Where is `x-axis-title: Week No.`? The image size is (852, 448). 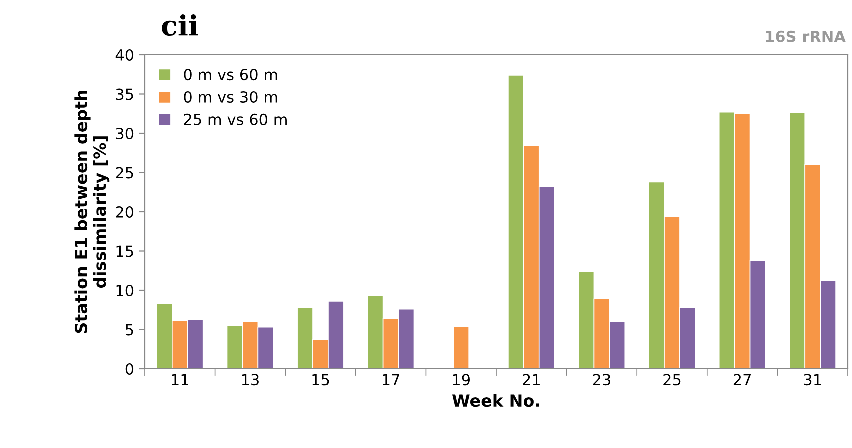
x-axis-title: Week No. is located at coordinates (496, 401).